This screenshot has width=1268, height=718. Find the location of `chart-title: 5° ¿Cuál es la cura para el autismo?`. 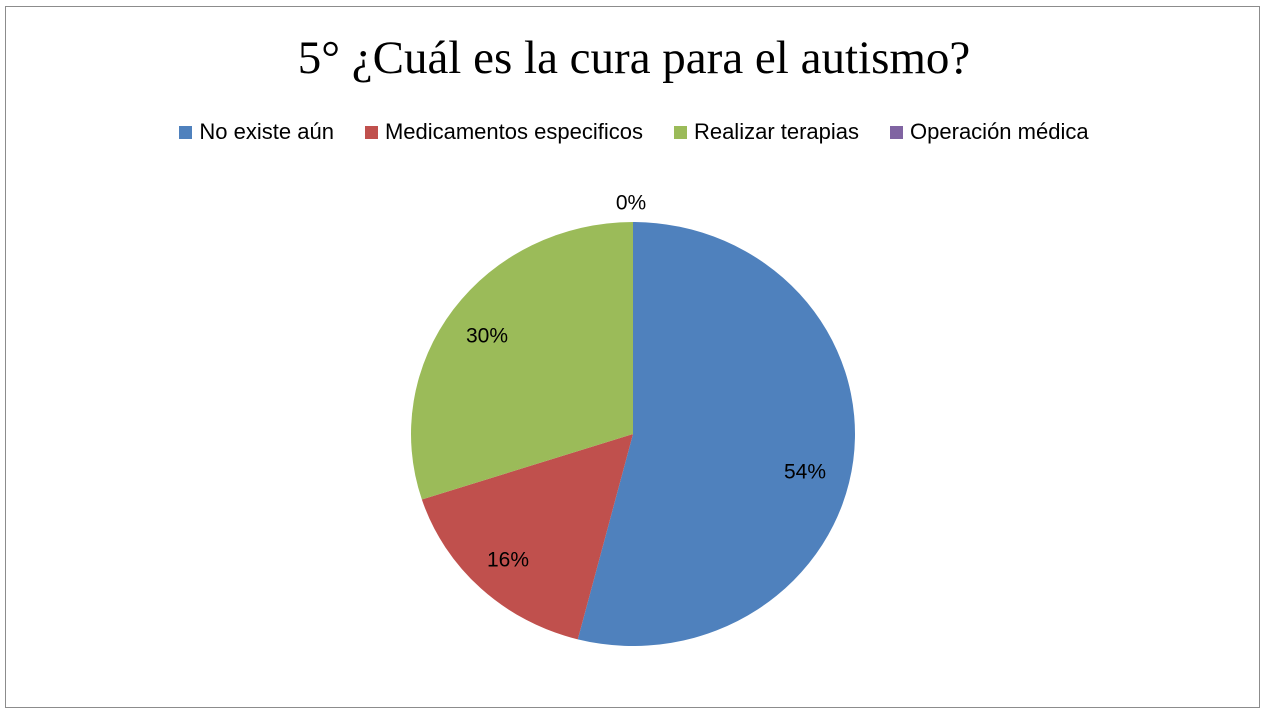

chart-title: 5° ¿Cuál es la cura para el autismo? is located at coordinates (634, 58).